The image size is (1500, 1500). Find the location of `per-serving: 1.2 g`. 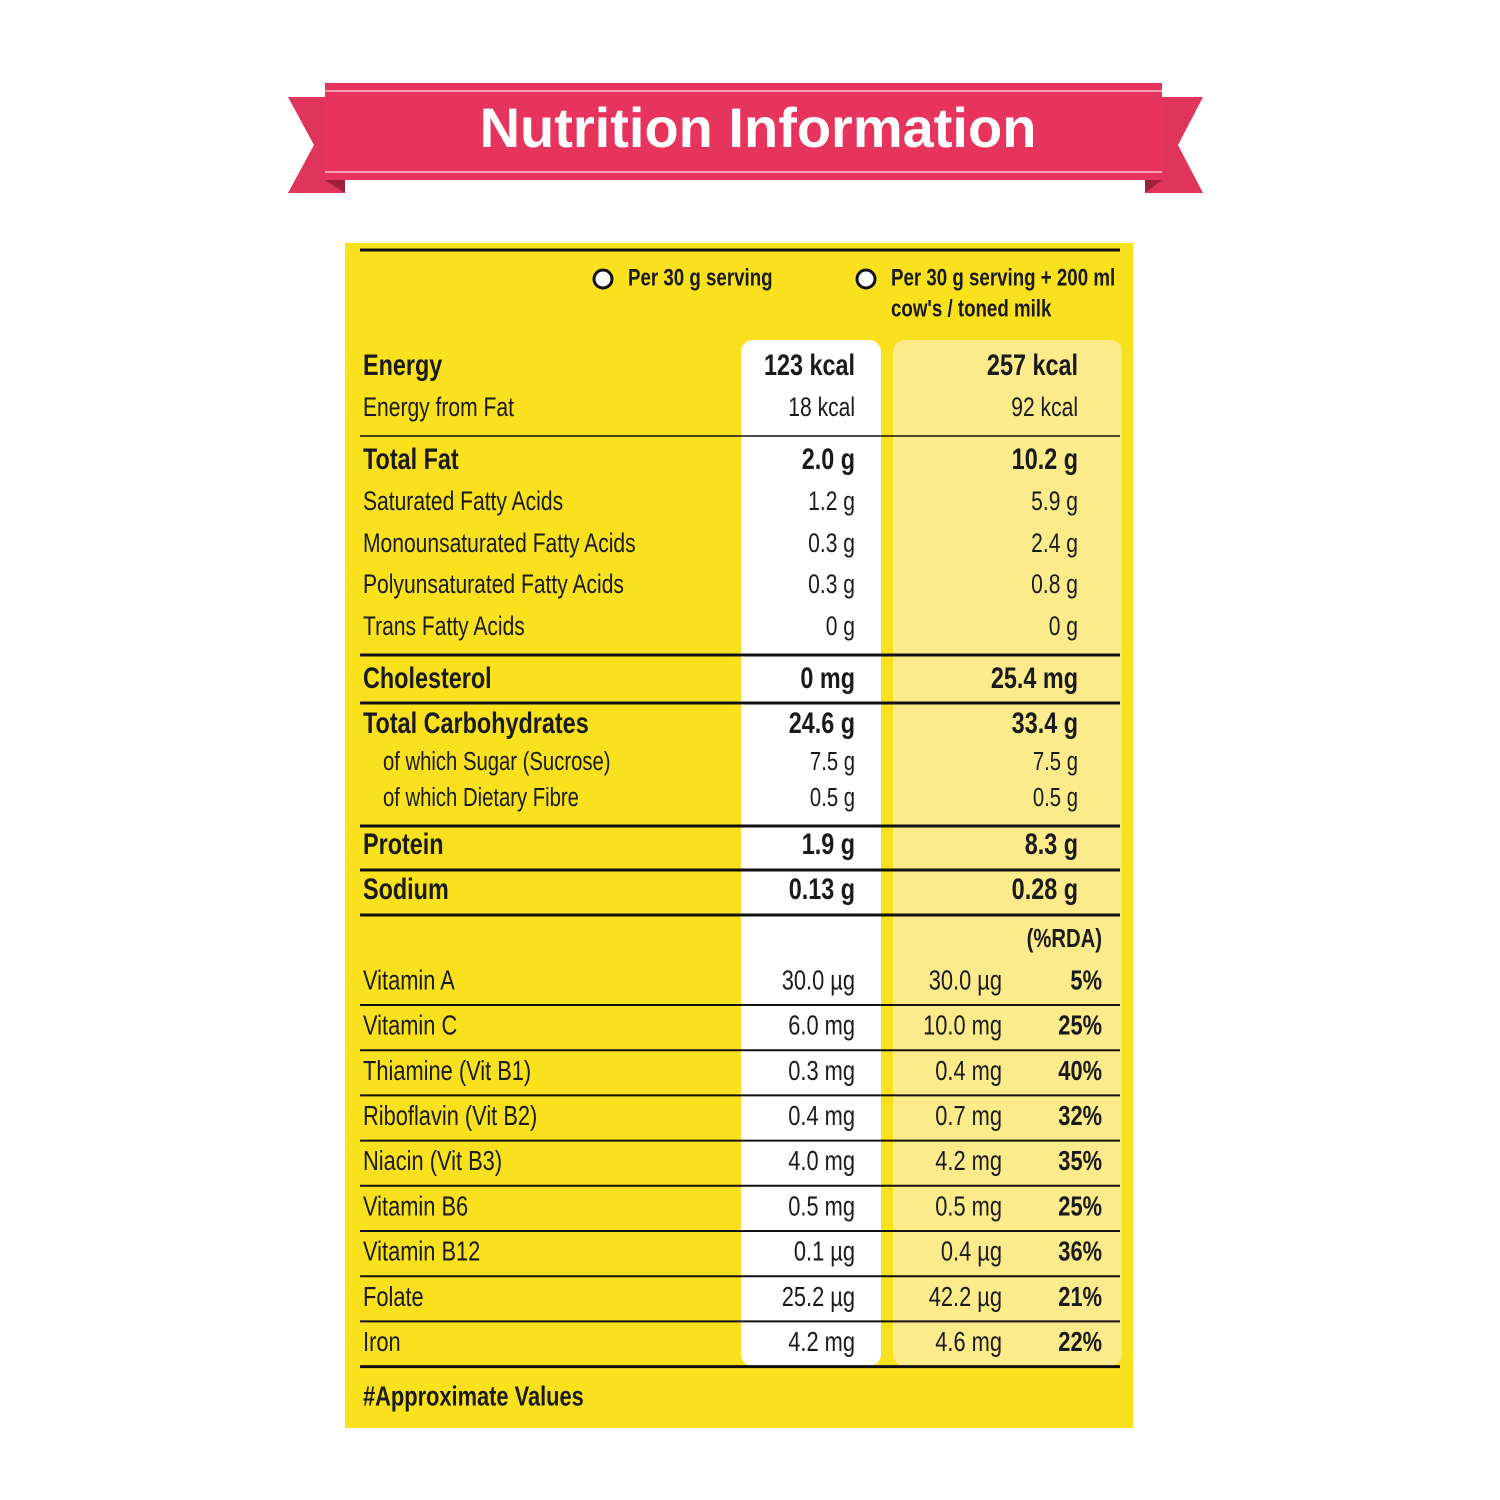

per-serving: 1.2 g is located at coordinates (831, 502).